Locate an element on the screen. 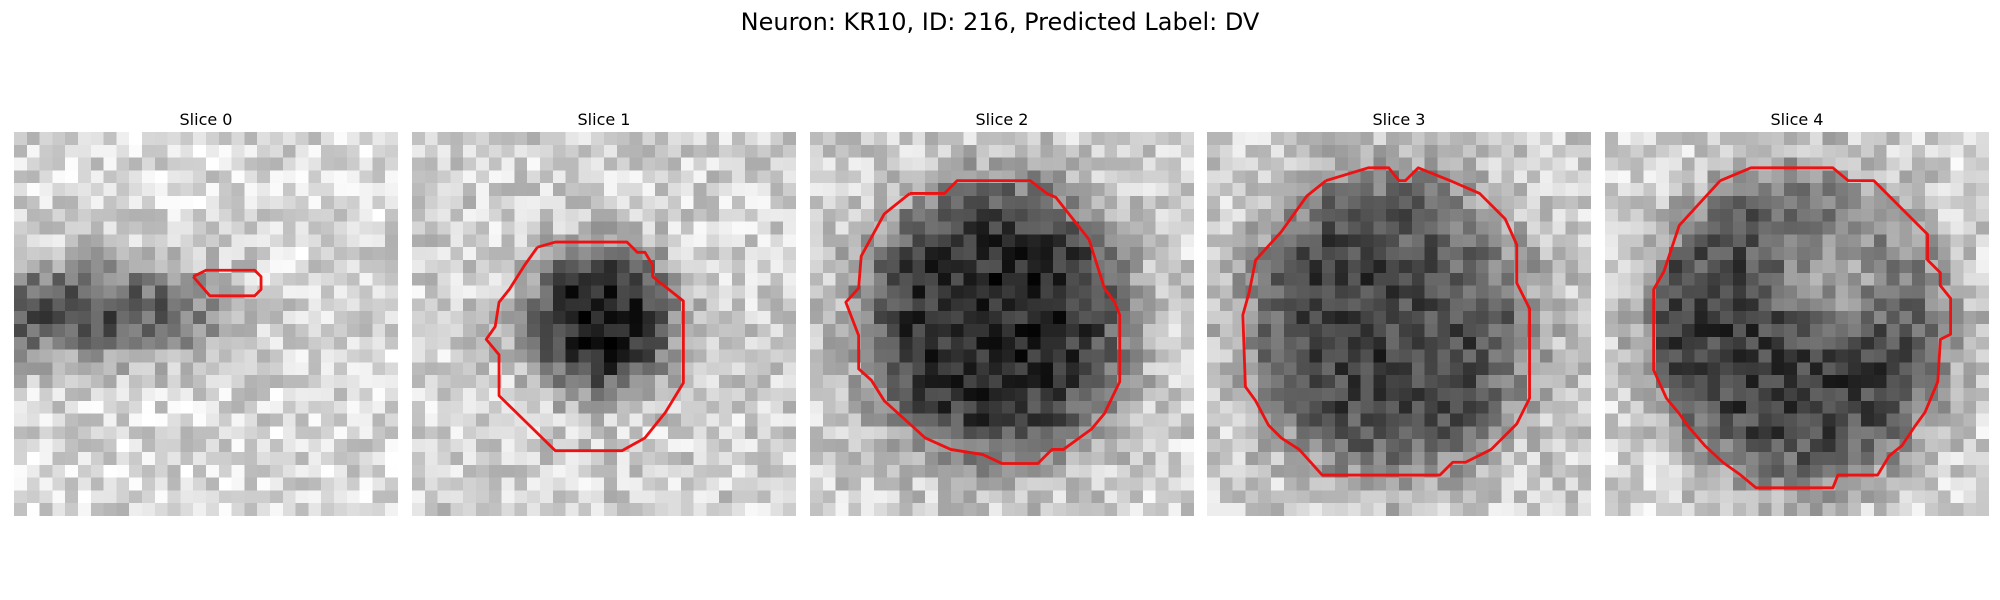 Image resolution: width=2000 pixels, height=600 pixels. slice-panel-3: Slice 3 is located at coordinates (1399, 312).